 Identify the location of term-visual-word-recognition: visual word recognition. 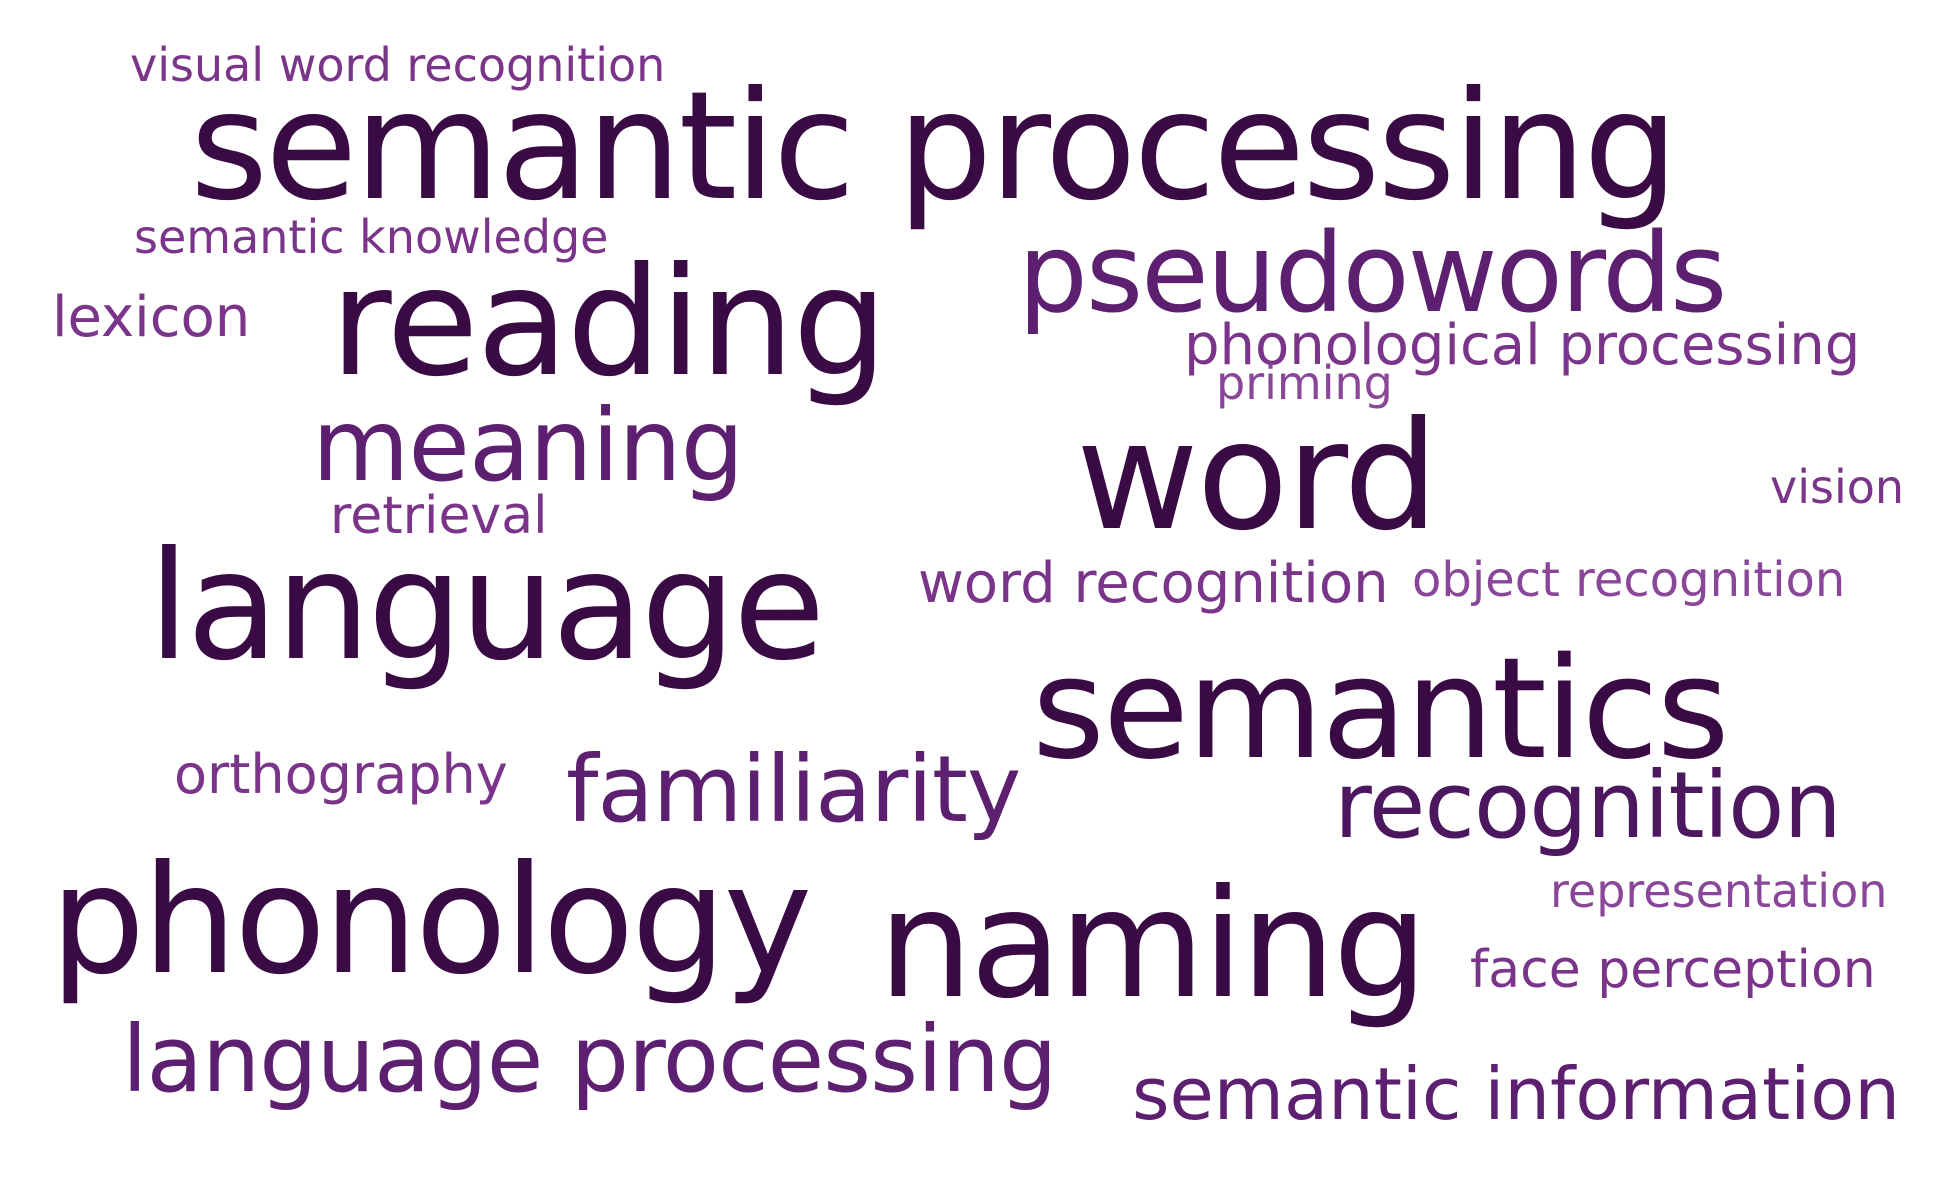
(398, 65).